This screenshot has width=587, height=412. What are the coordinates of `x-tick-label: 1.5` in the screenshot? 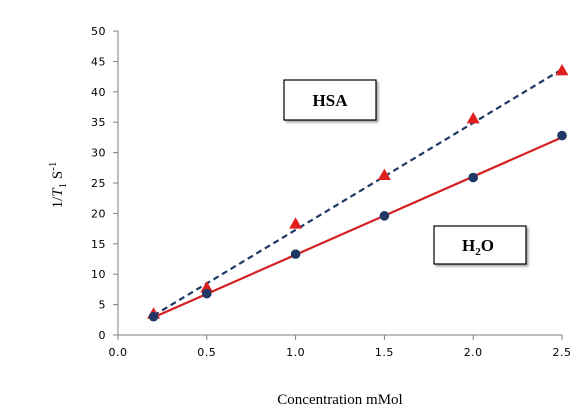 It's located at (384, 352).